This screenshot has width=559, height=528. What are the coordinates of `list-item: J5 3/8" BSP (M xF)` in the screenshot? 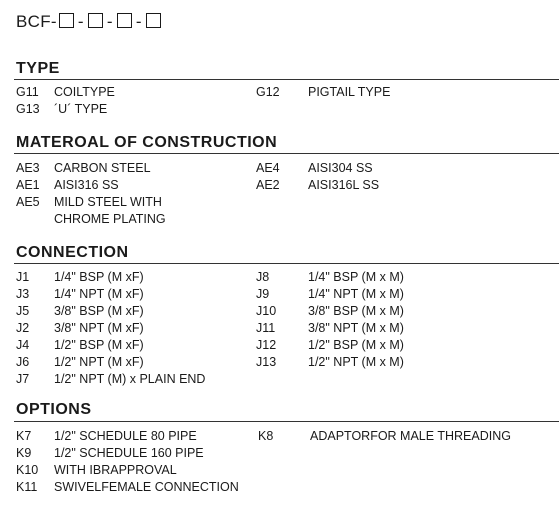 It's located at (80, 311).